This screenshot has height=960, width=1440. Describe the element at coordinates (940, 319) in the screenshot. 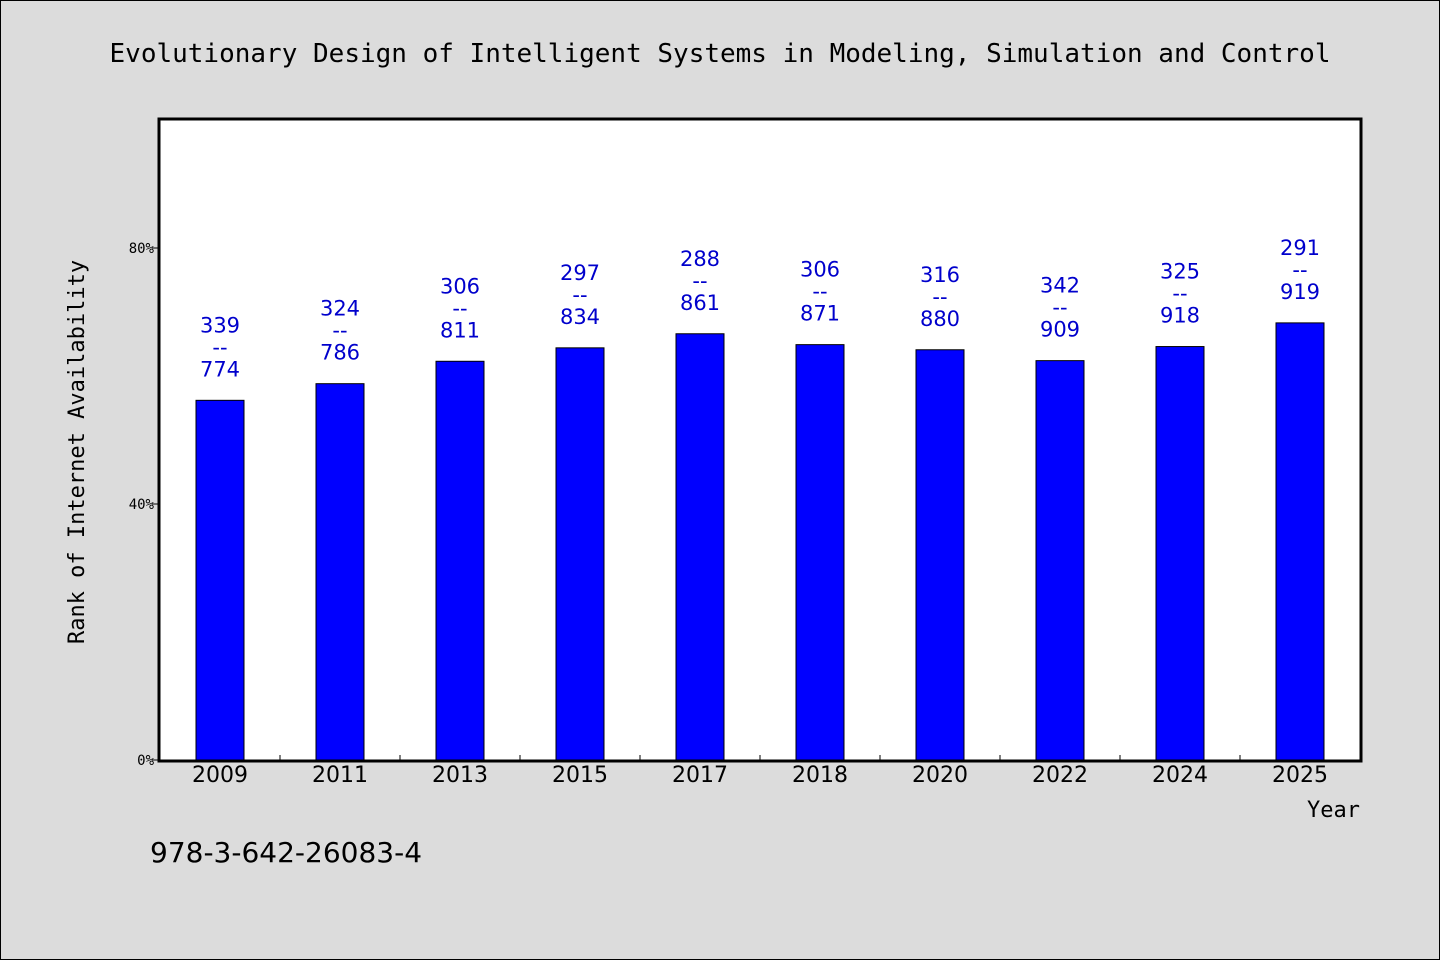

I see `data-label-total: 880` at that location.